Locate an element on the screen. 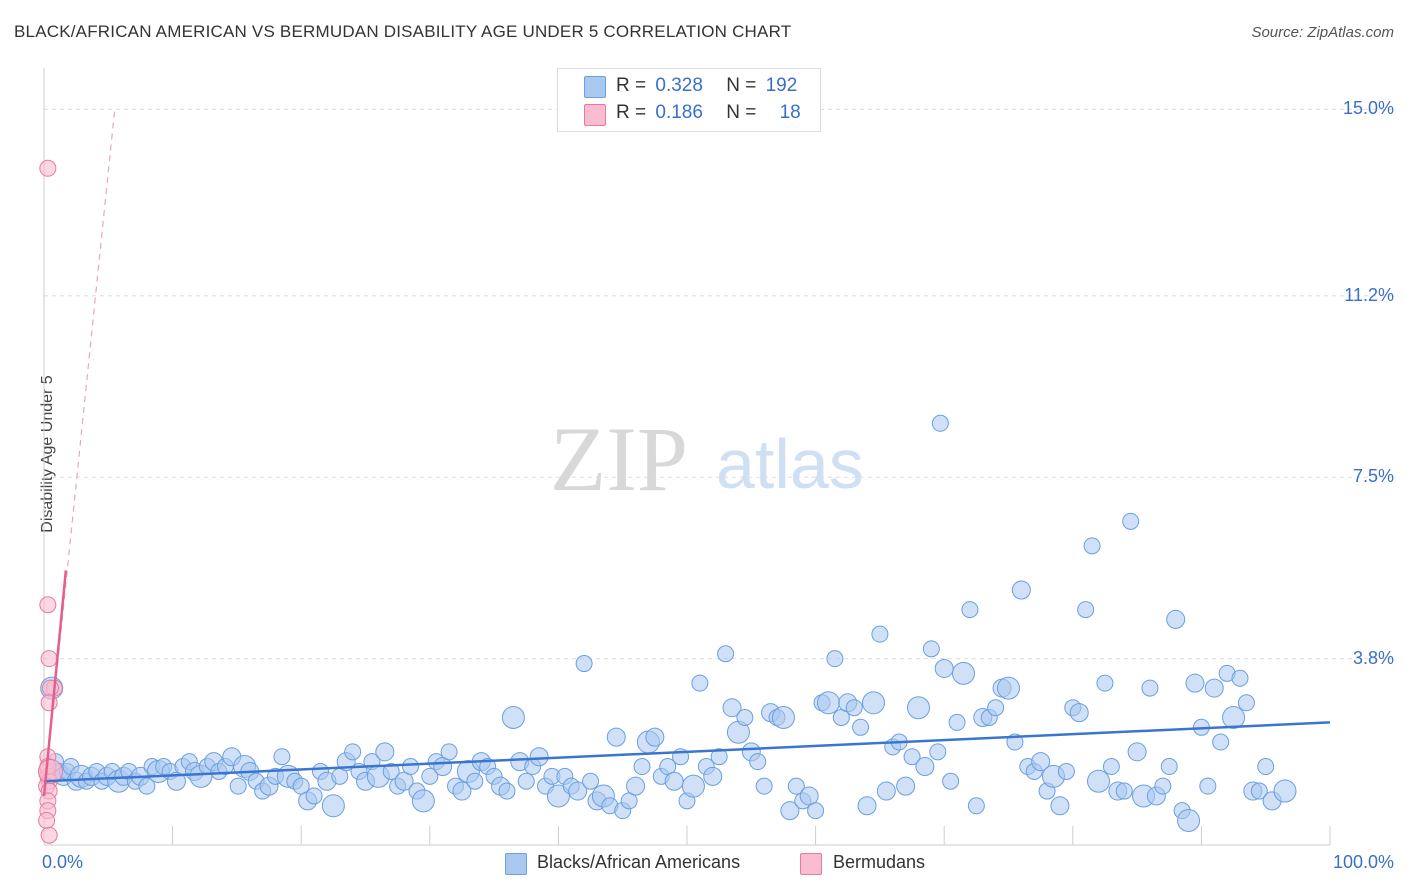 The width and height of the screenshot is (1406, 892). bottom-legend-swatch-pink is located at coordinates (811, 864).